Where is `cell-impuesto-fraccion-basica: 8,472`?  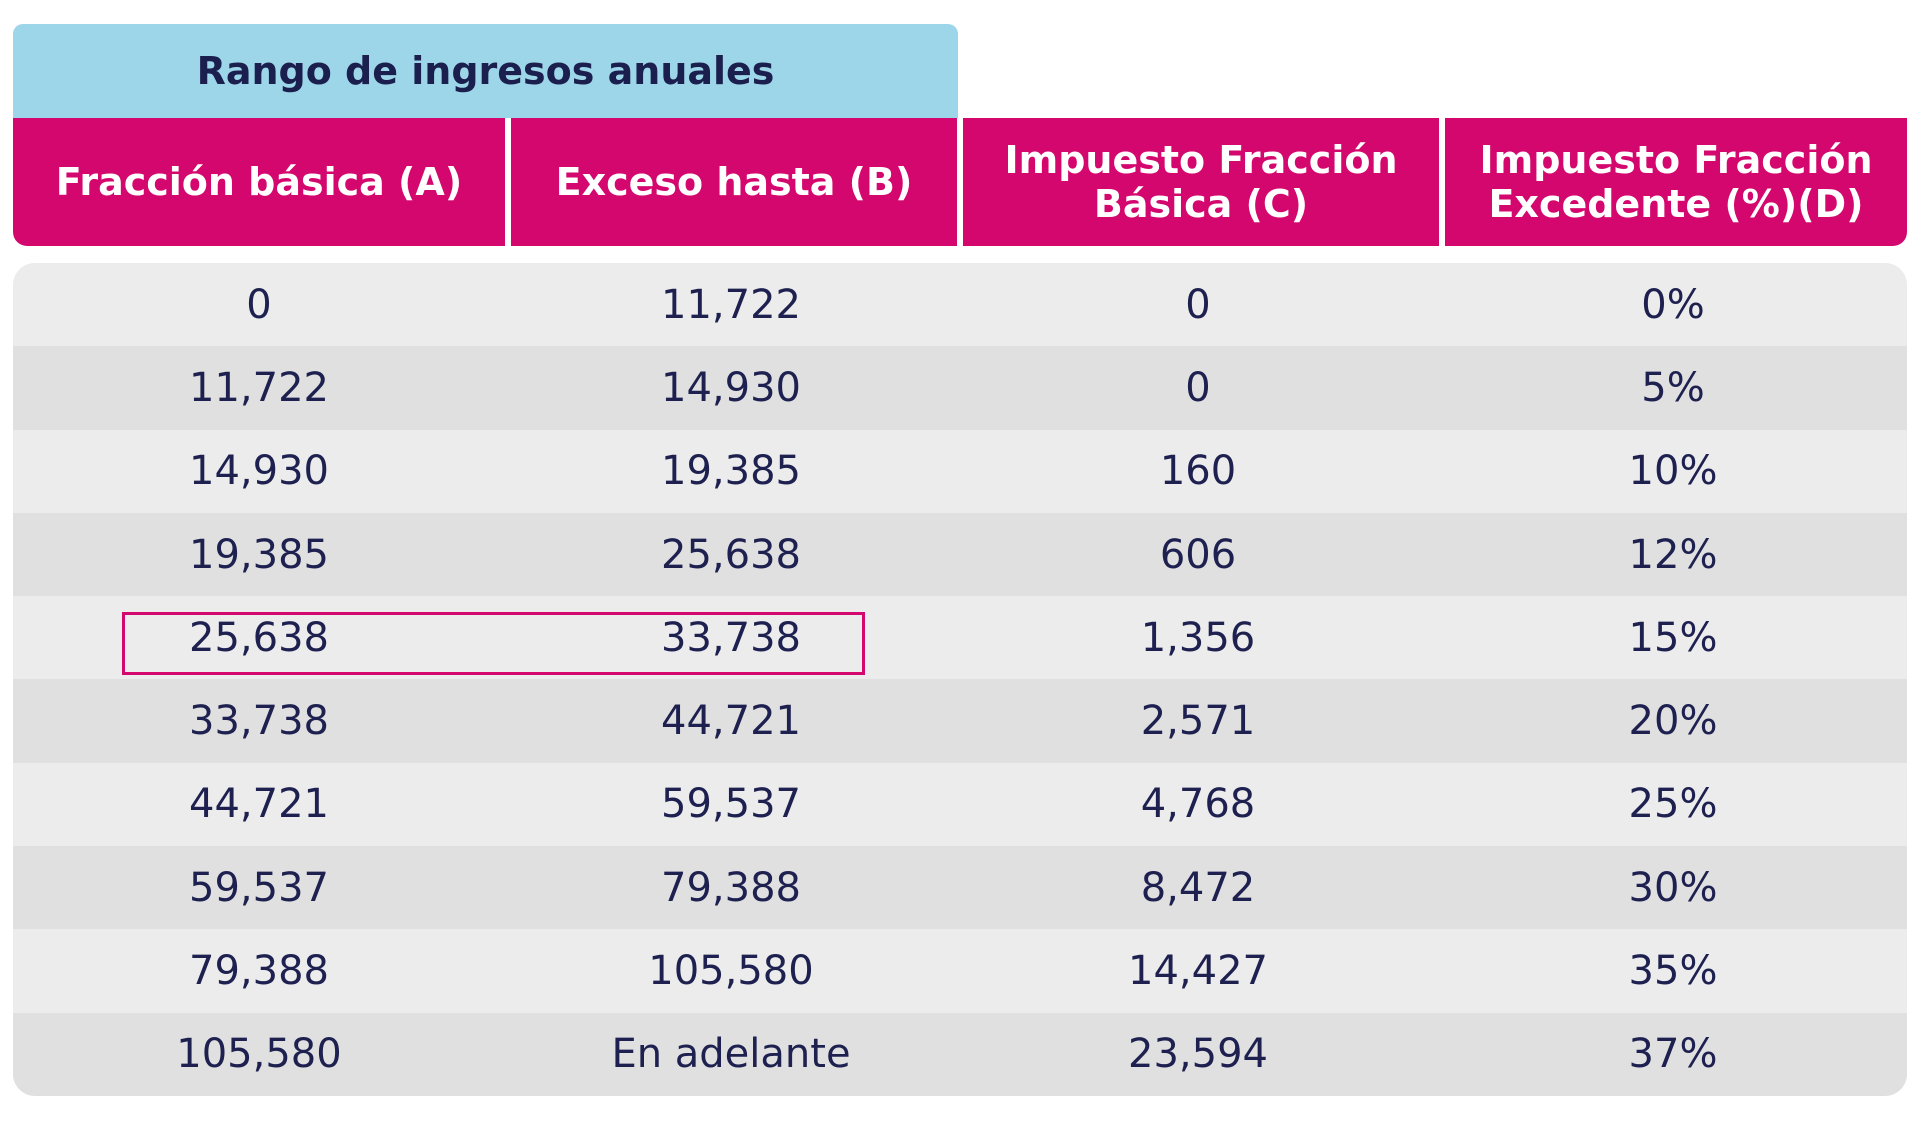
cell-impuesto-fraccion-basica: 8,472 is located at coordinates (1198, 887).